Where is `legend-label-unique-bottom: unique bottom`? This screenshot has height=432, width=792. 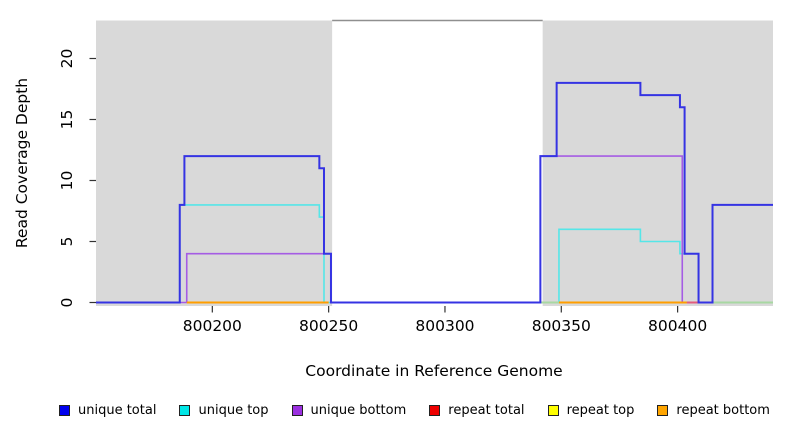
legend-label-unique-bottom: unique bottom is located at coordinates (358, 410).